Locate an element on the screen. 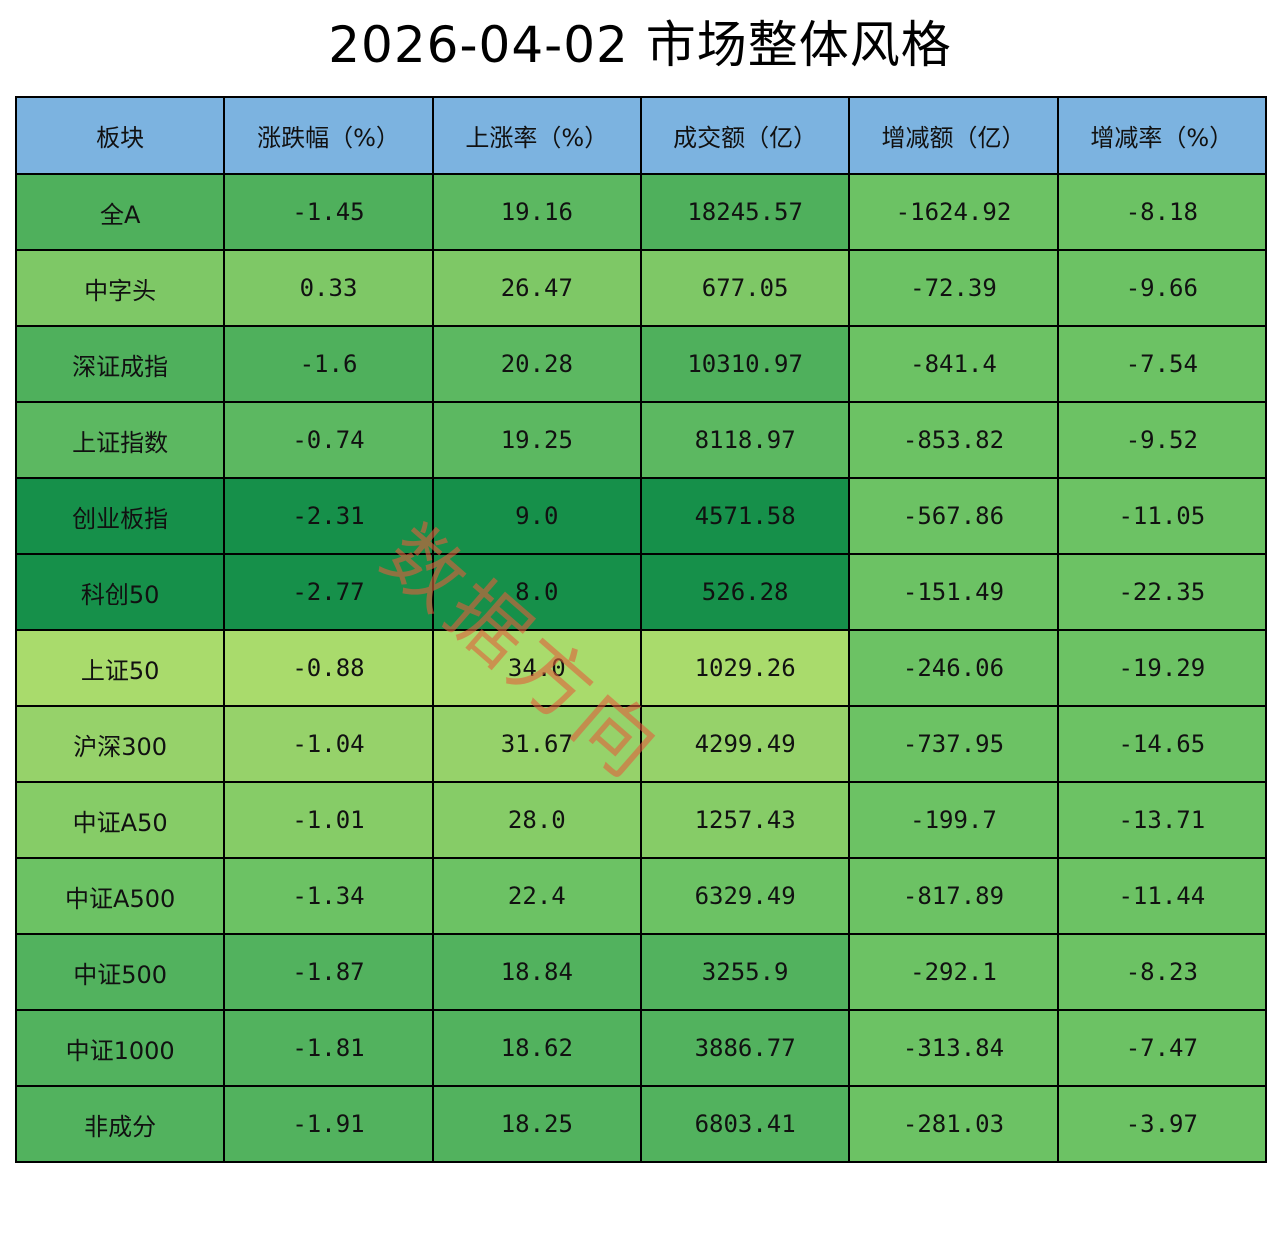  table-cell: -1.91 is located at coordinates (328, 1124).